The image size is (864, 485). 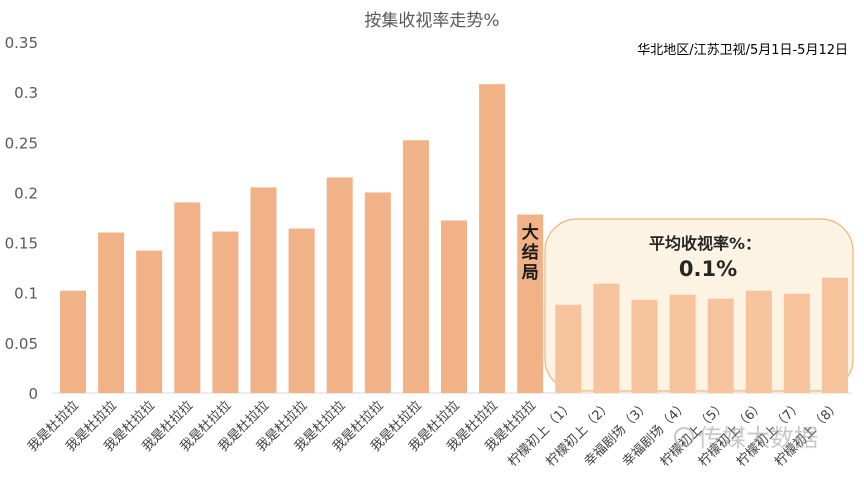 What do you see at coordinates (21, 143) in the screenshot?
I see `y-tick-label: 0.25` at bounding box center [21, 143].